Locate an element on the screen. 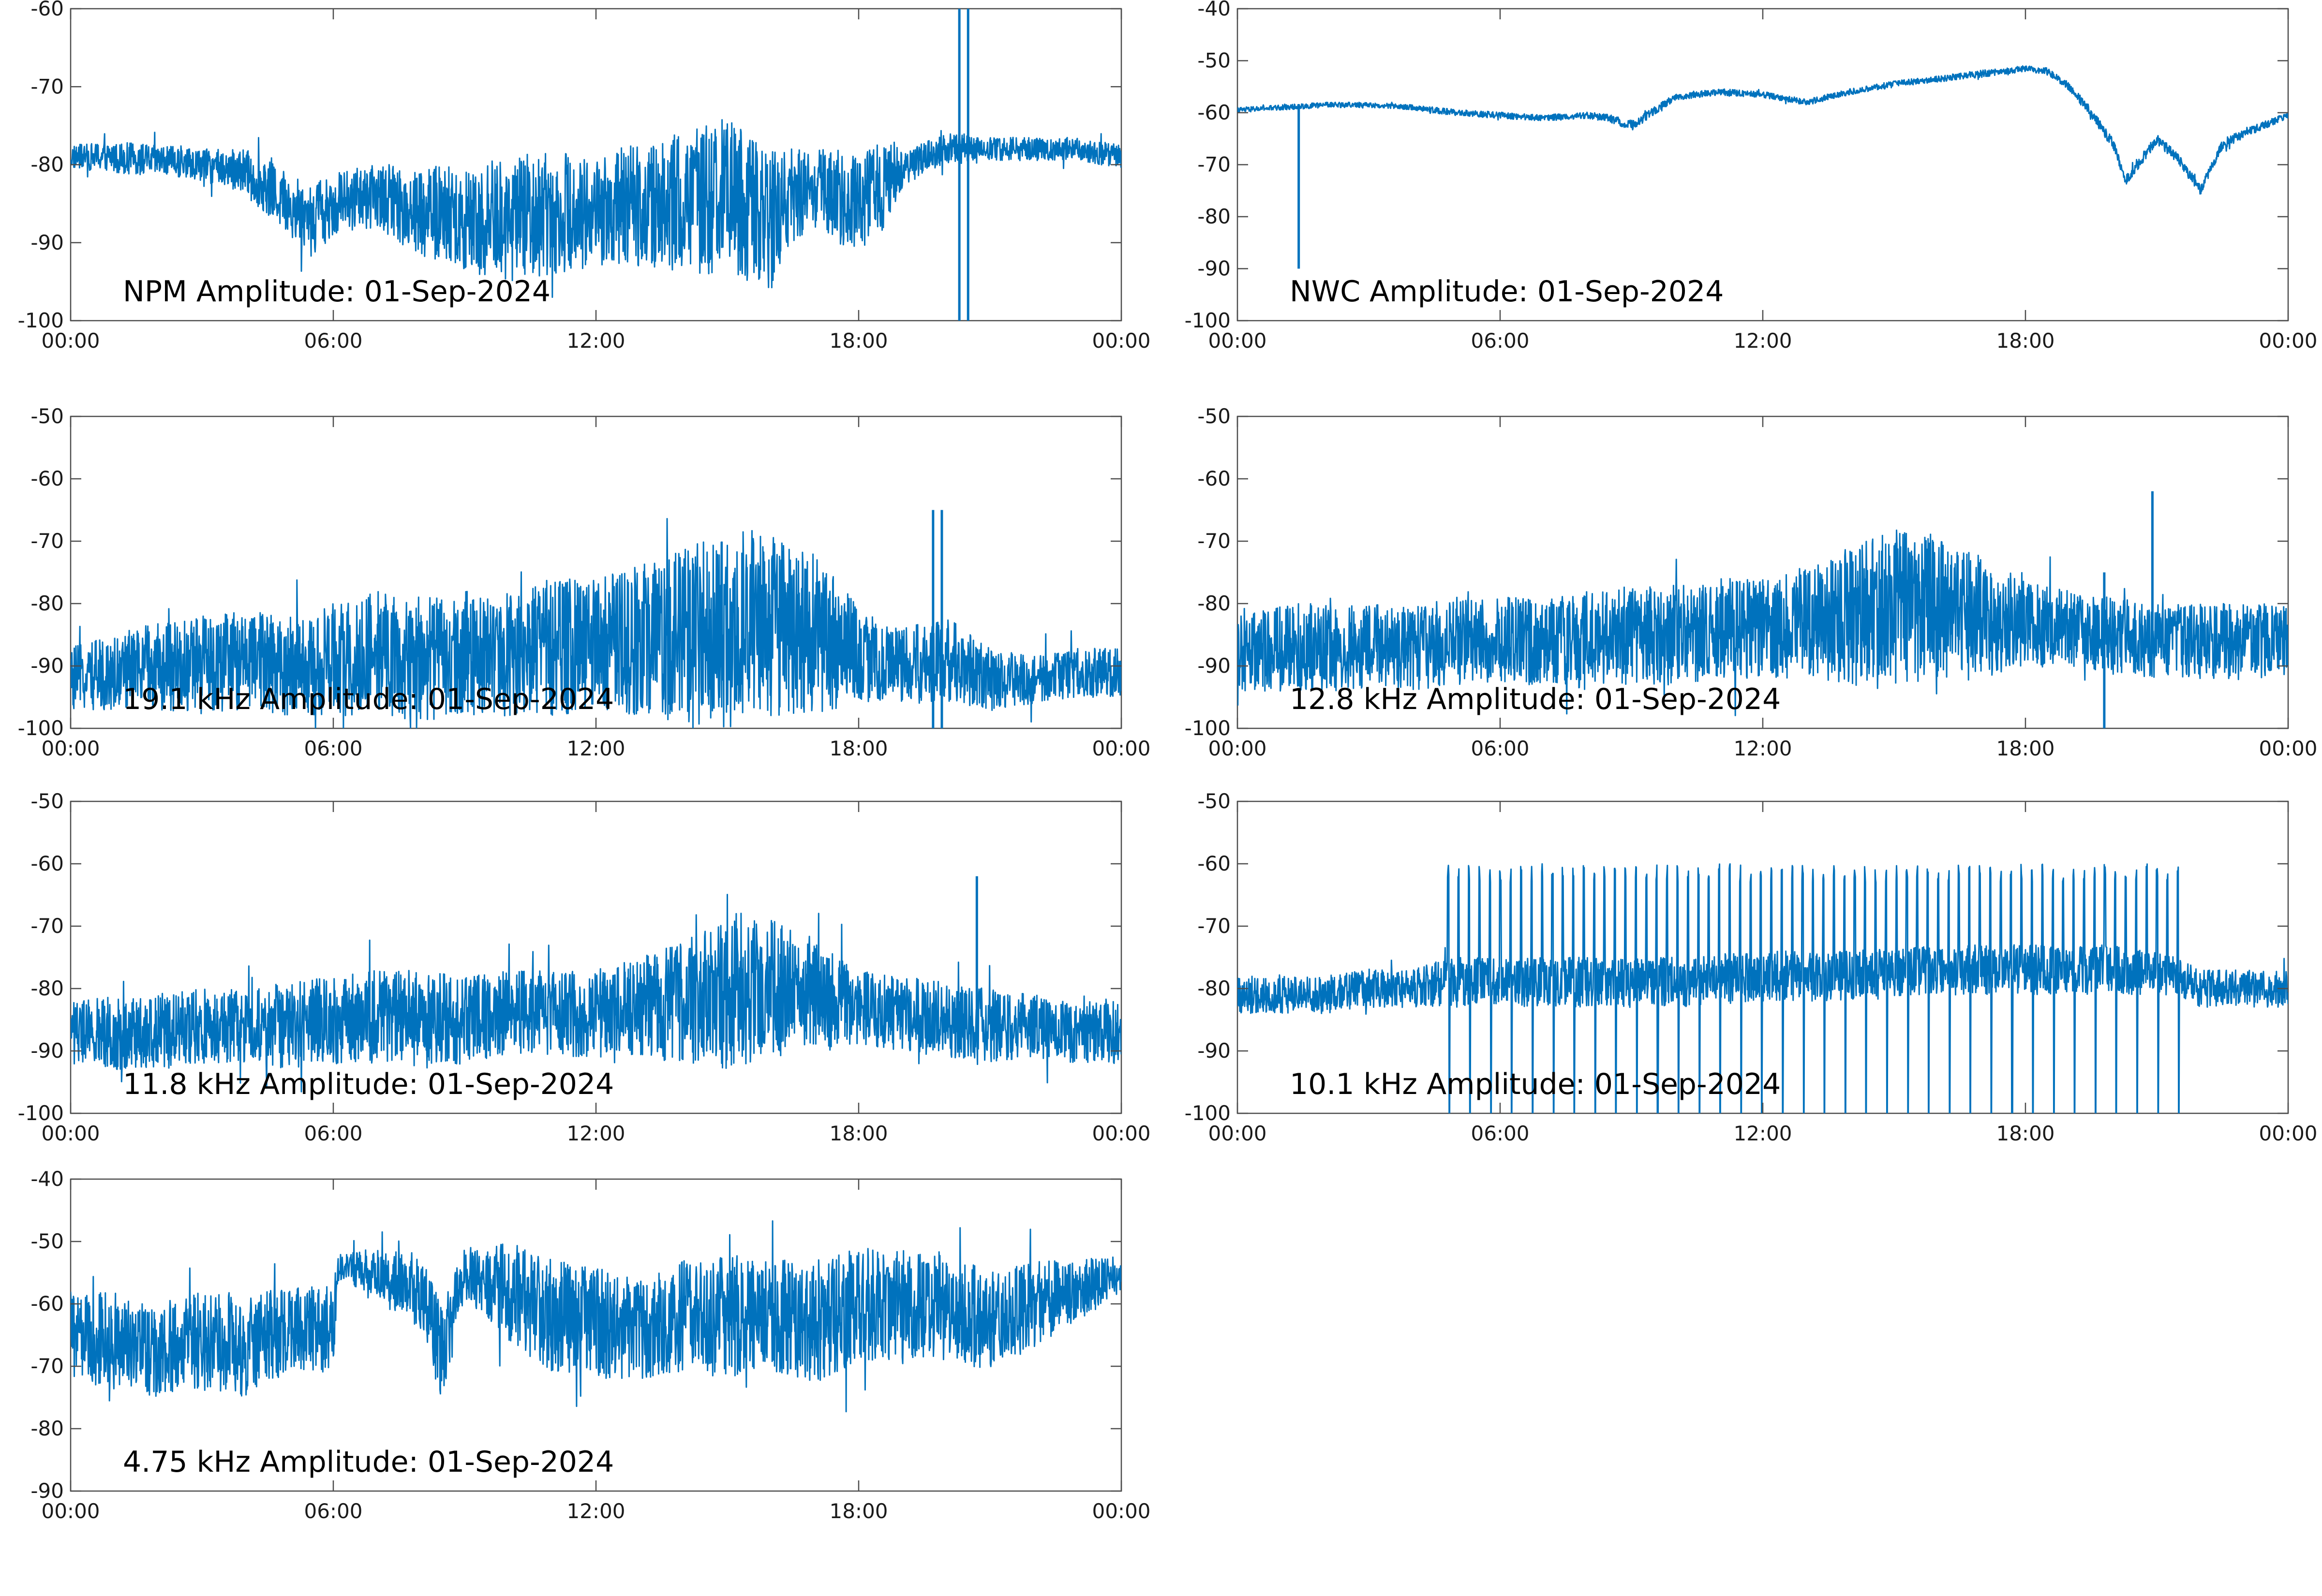  chart-title: 12.8 kHz Amplitude: 01-Sep-2024 is located at coordinates (1535, 699).